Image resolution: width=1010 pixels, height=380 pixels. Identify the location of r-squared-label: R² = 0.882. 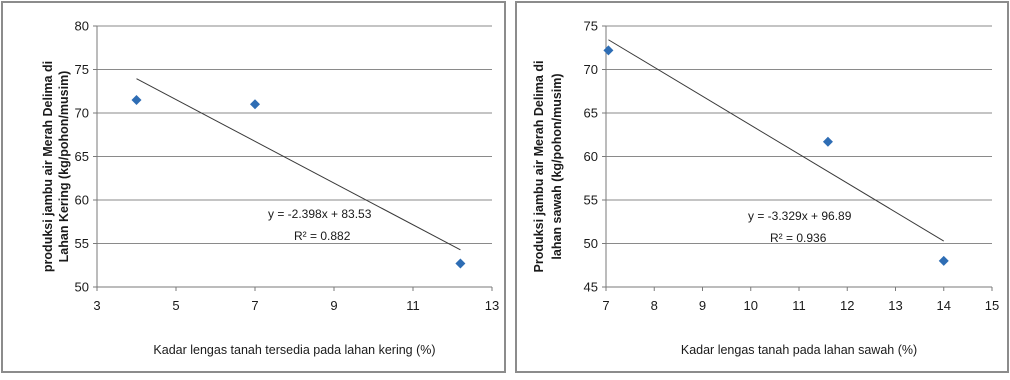
(322, 236).